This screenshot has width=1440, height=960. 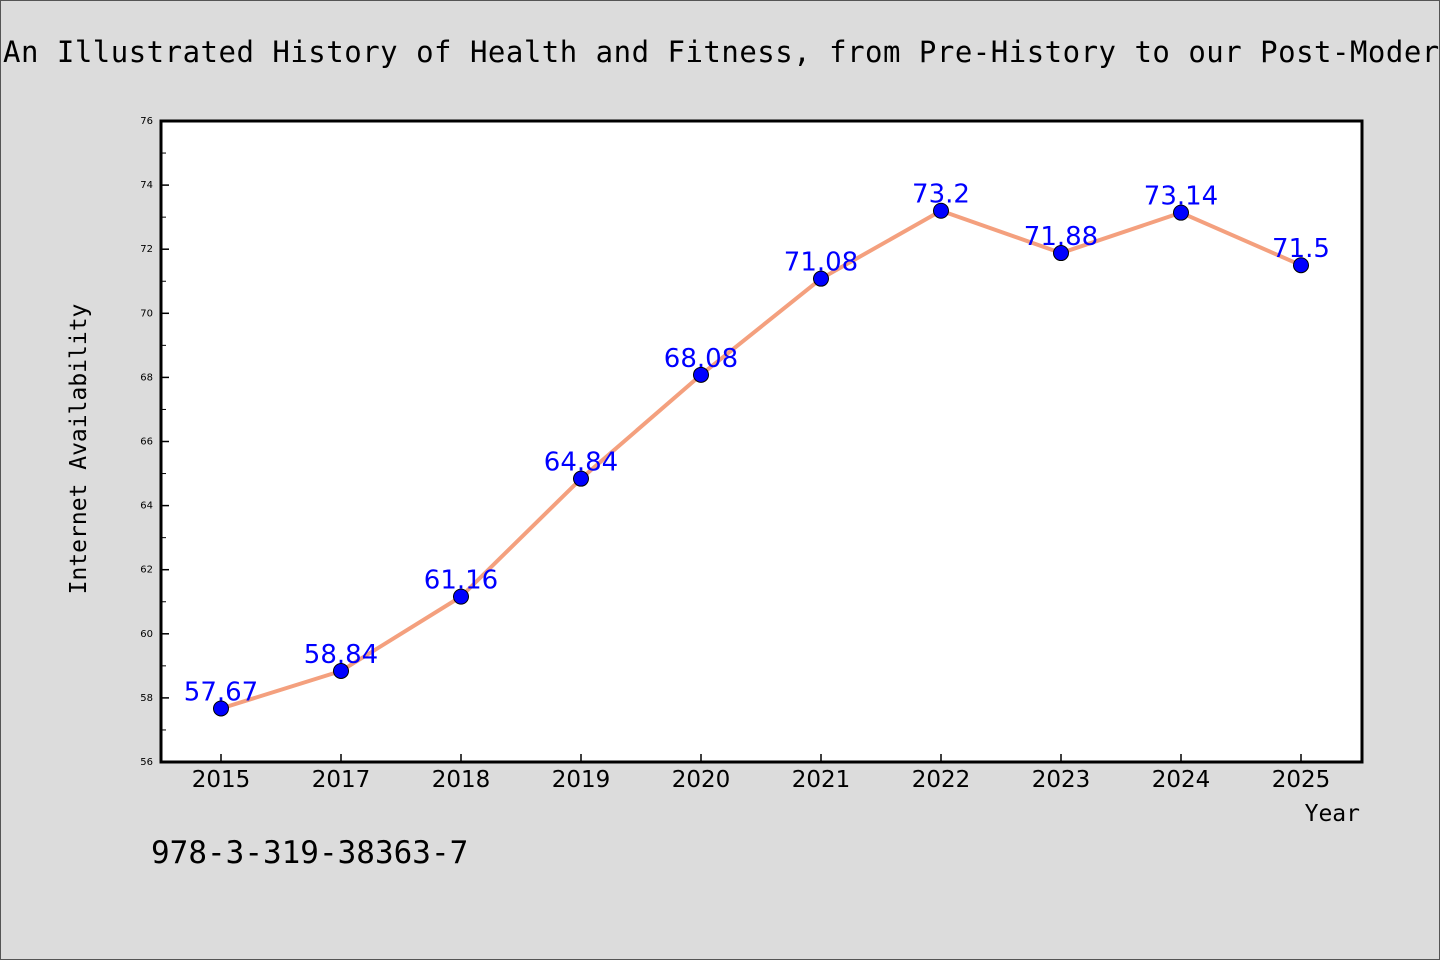 I want to click on y-axis-label: Internet Availability, so click(x=79, y=449).